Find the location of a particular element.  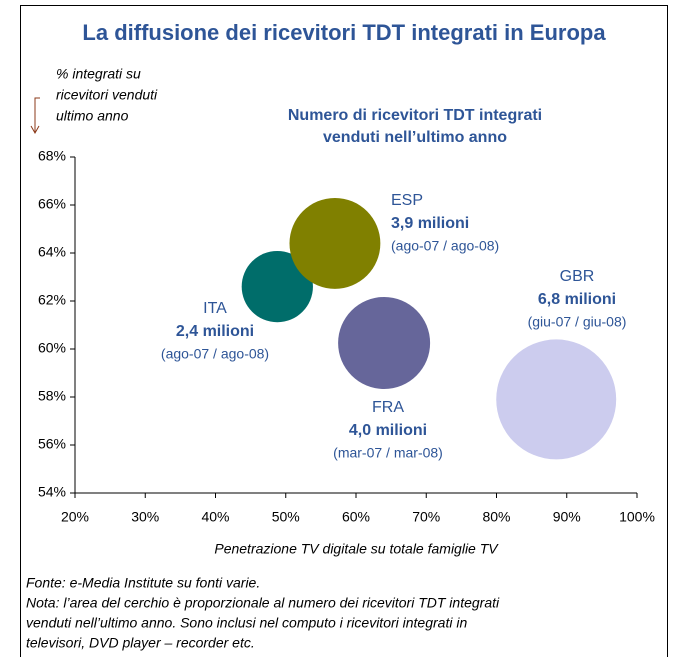

x-tick-label: 20% is located at coordinates (75, 517).